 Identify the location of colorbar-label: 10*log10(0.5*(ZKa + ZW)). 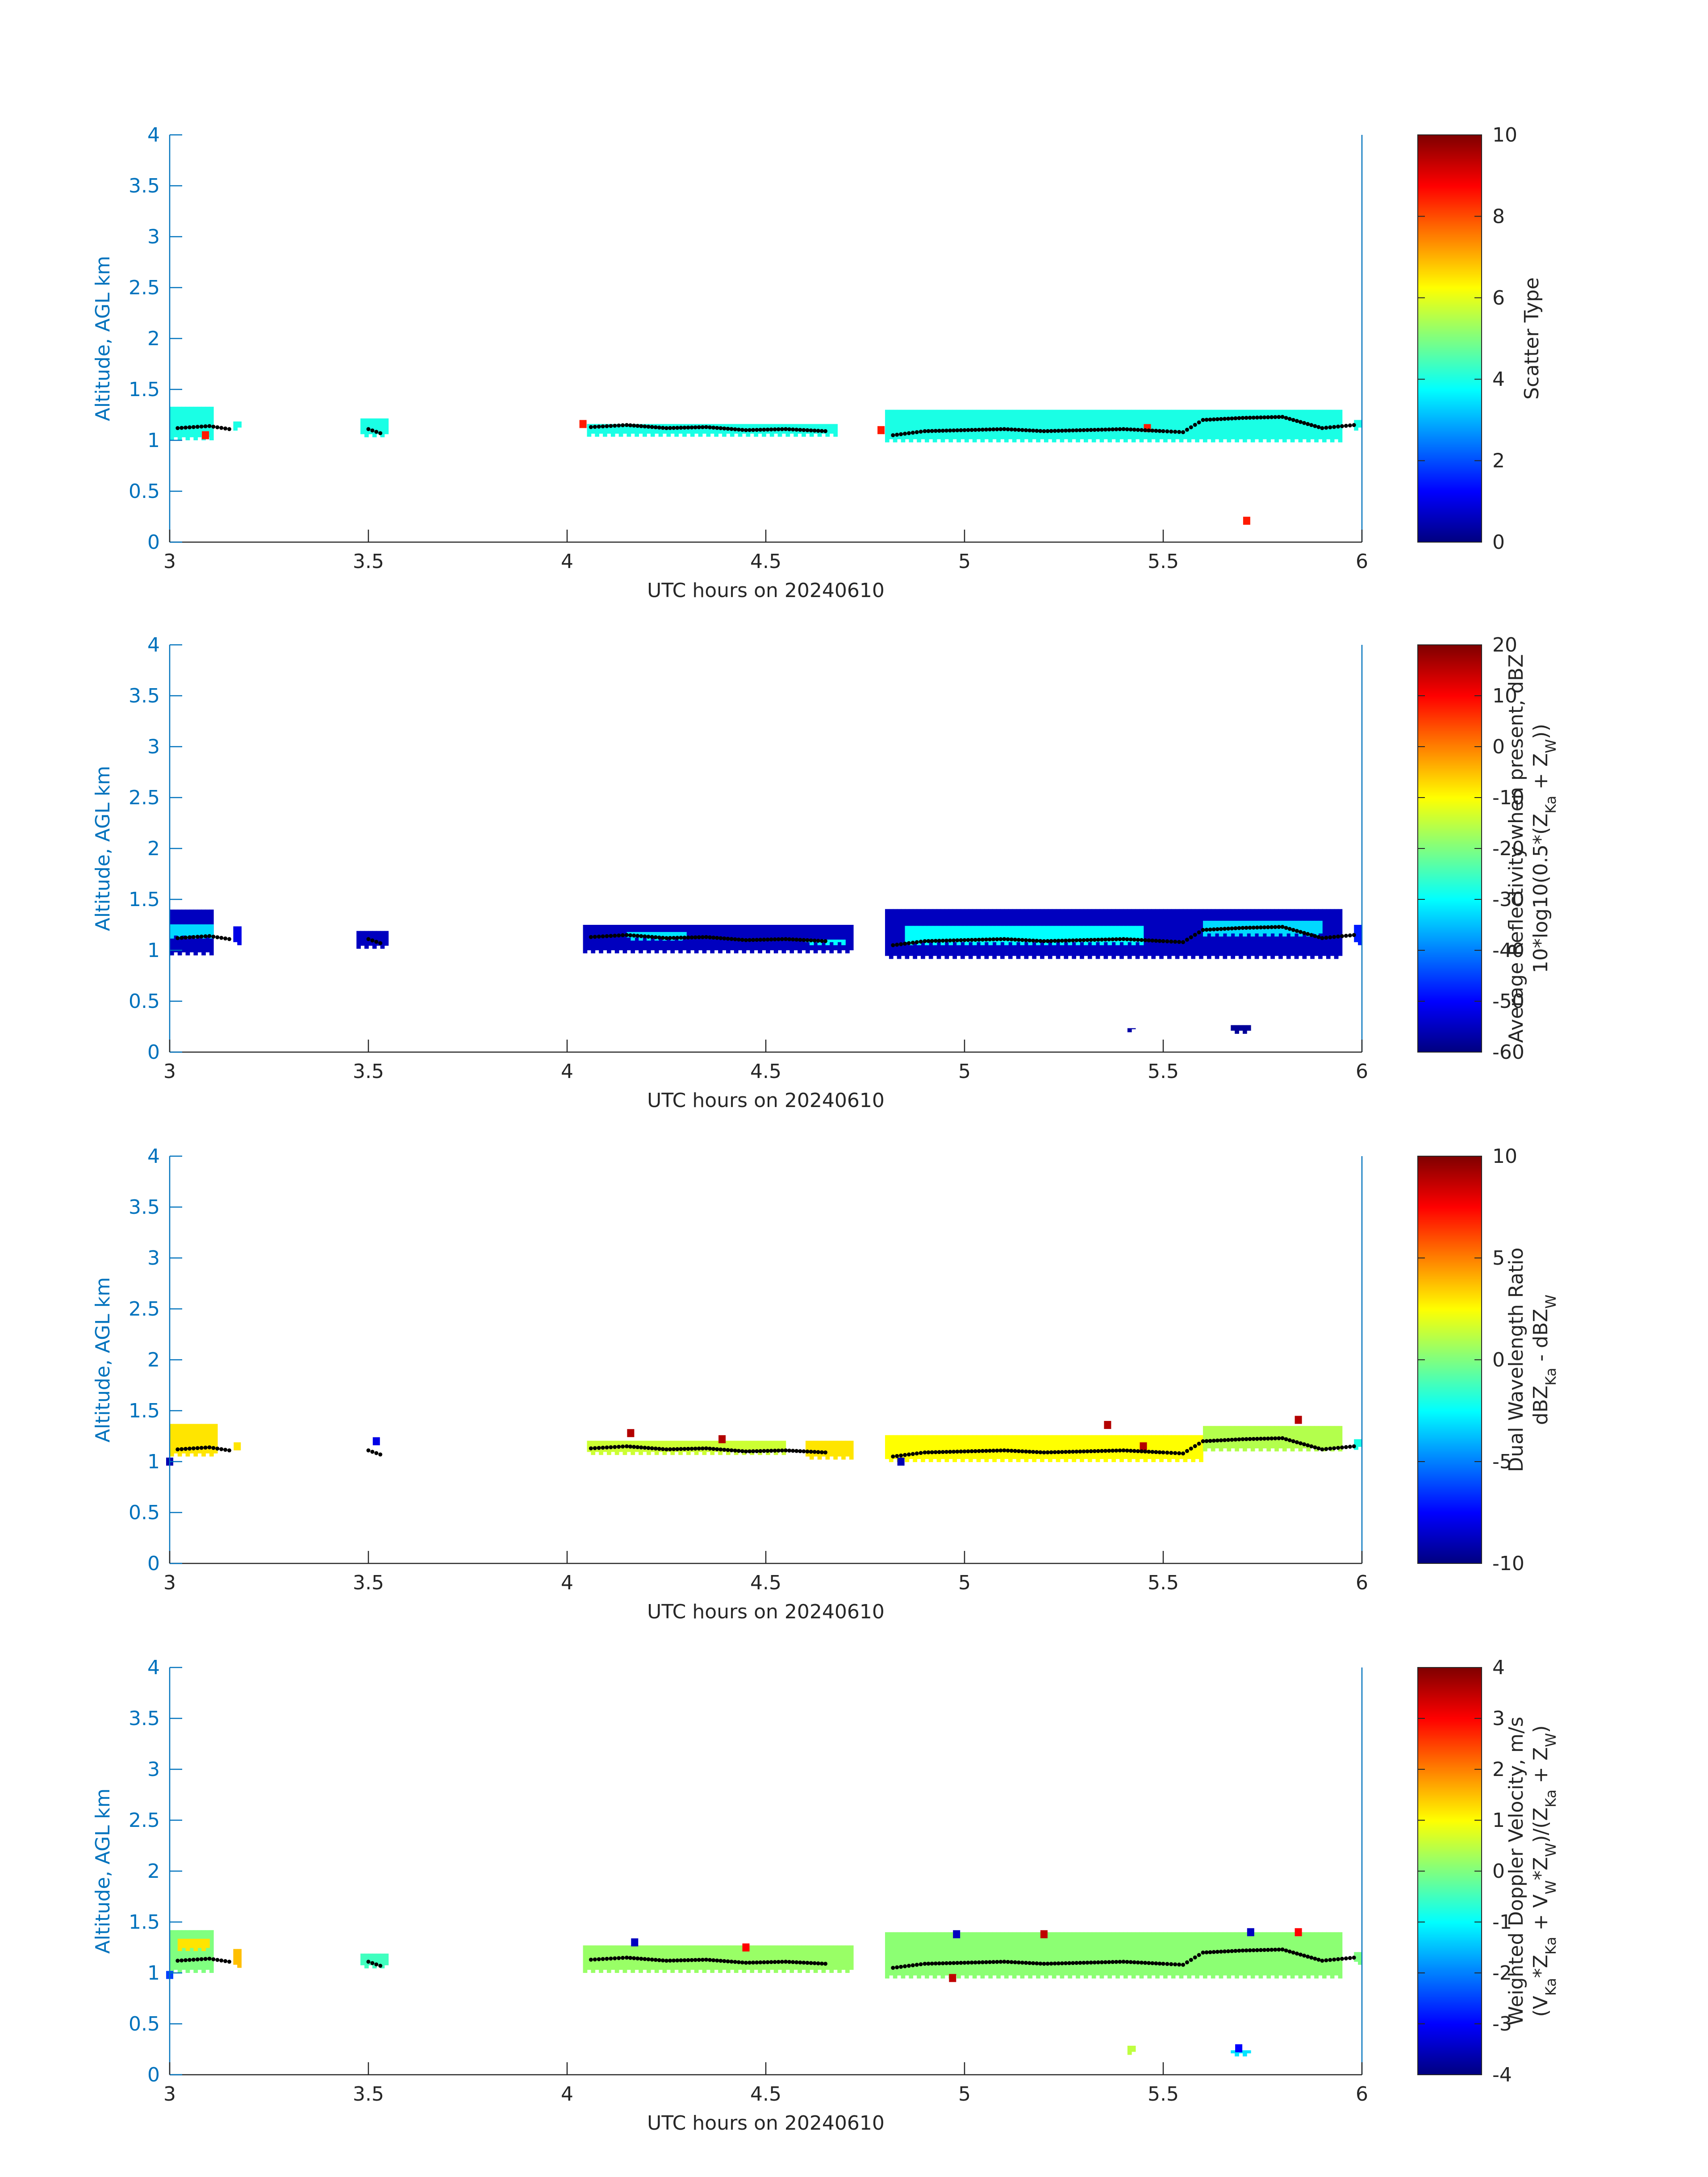
(1544, 849).